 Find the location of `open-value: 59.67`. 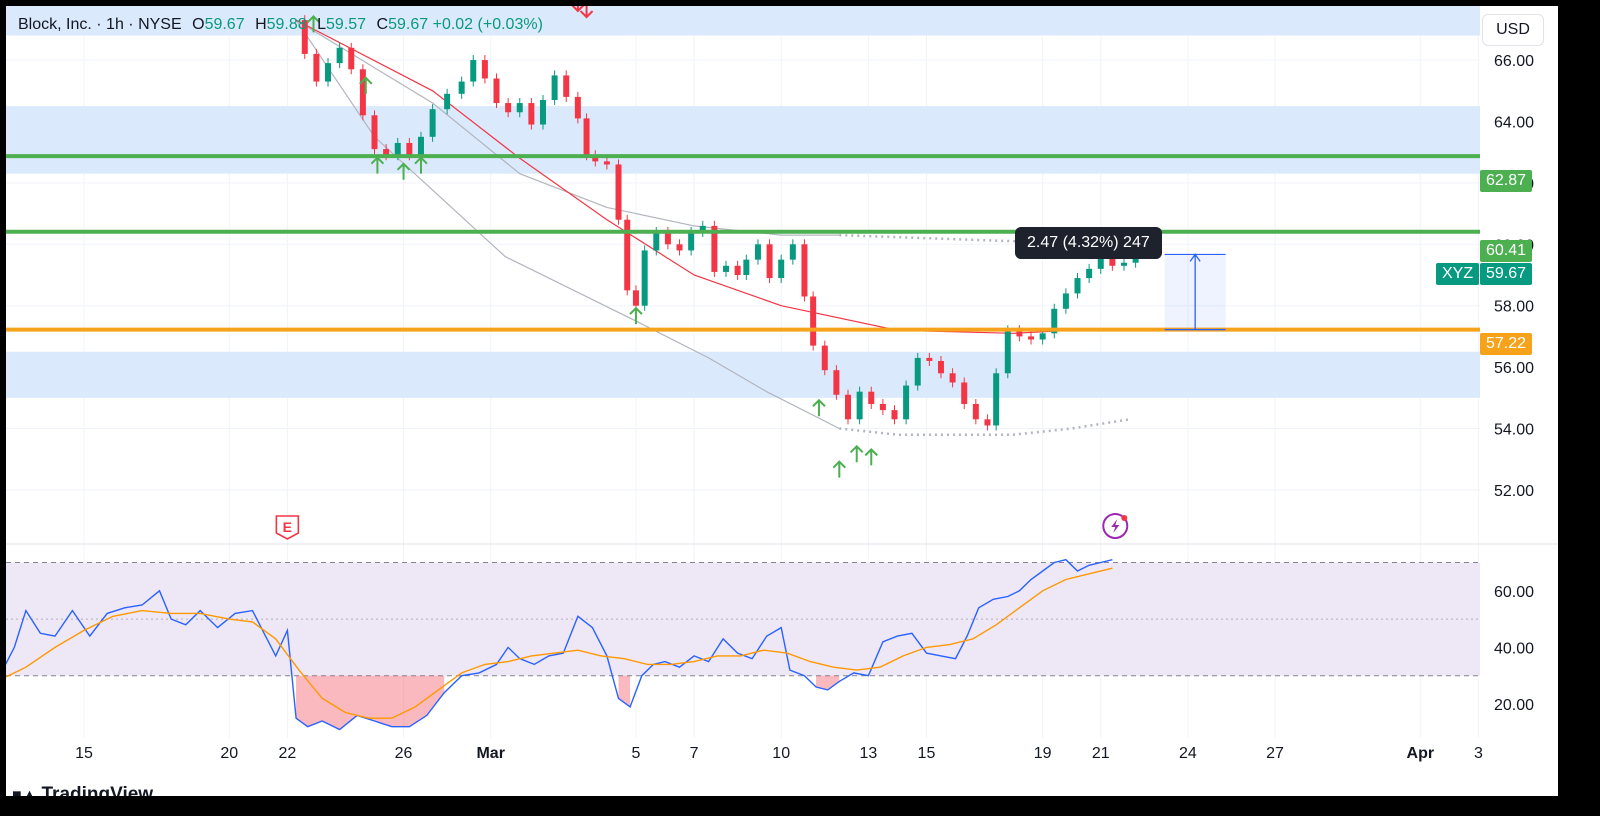

open-value: 59.67 is located at coordinates (224, 24).